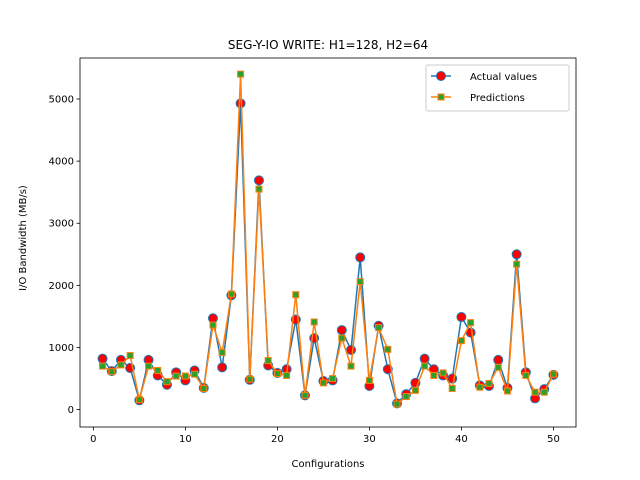 The image size is (640, 480). I want to click on legend: Actual values Predictions, so click(497, 88).